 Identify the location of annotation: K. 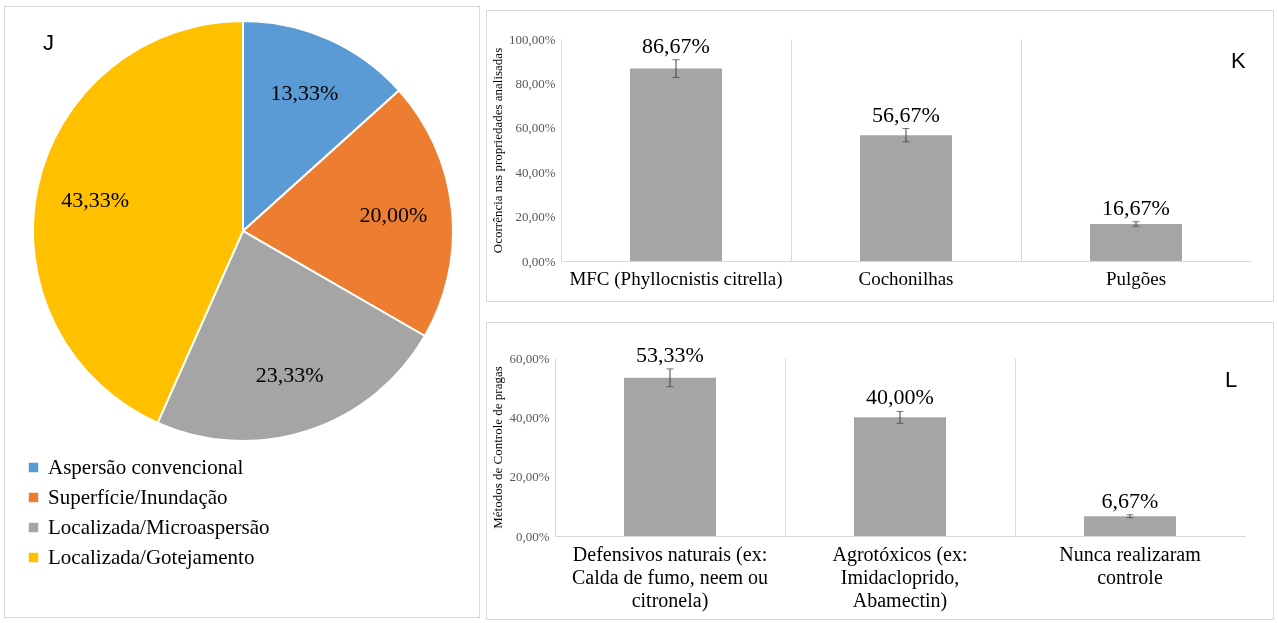
(1238, 60).